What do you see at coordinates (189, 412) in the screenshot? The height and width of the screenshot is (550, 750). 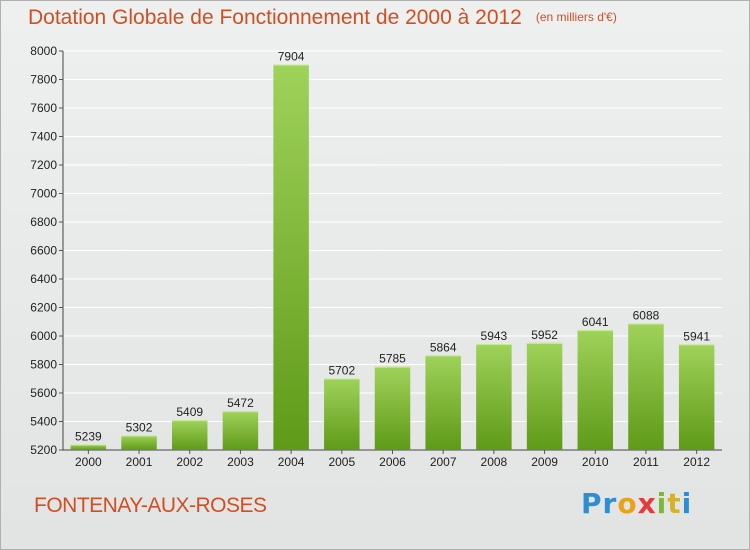 I see `data-label: 5409` at bounding box center [189, 412].